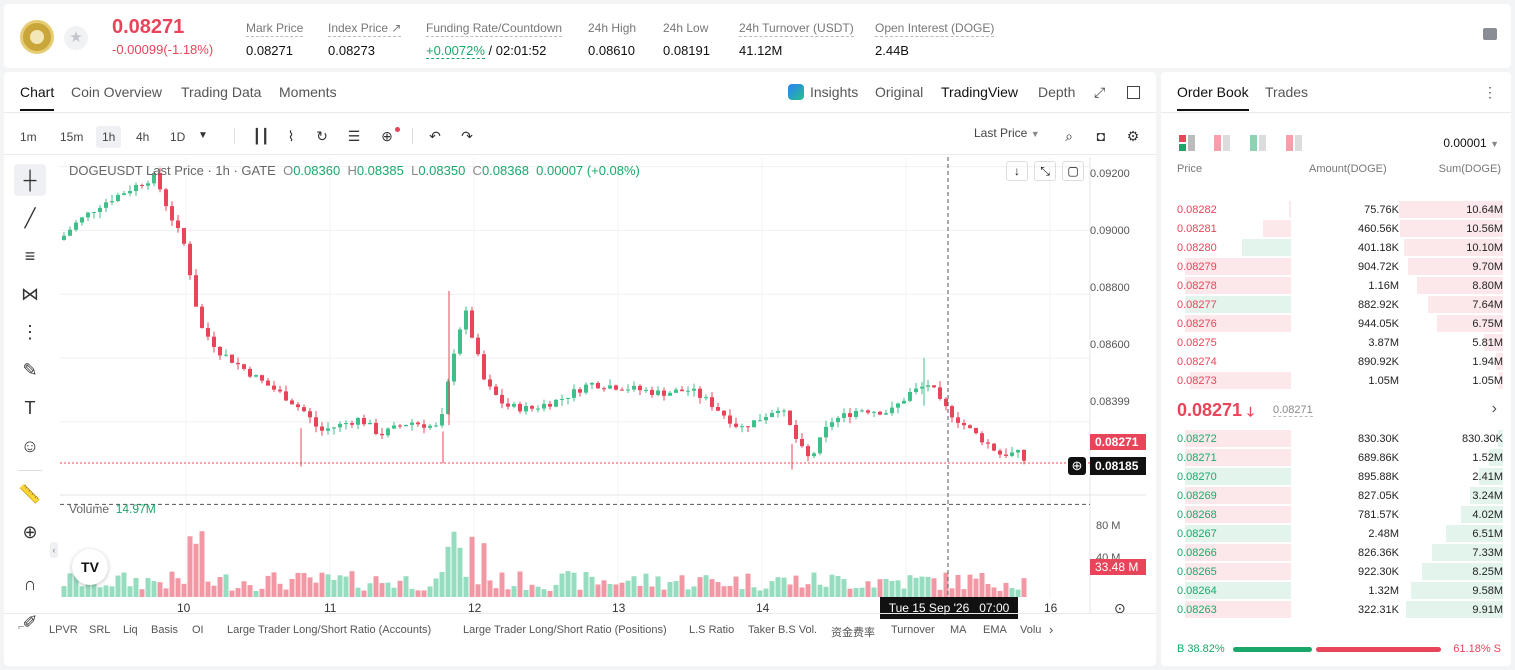 This screenshot has height=670, width=1515. I want to click on buy-view-icon, so click(1258, 143).